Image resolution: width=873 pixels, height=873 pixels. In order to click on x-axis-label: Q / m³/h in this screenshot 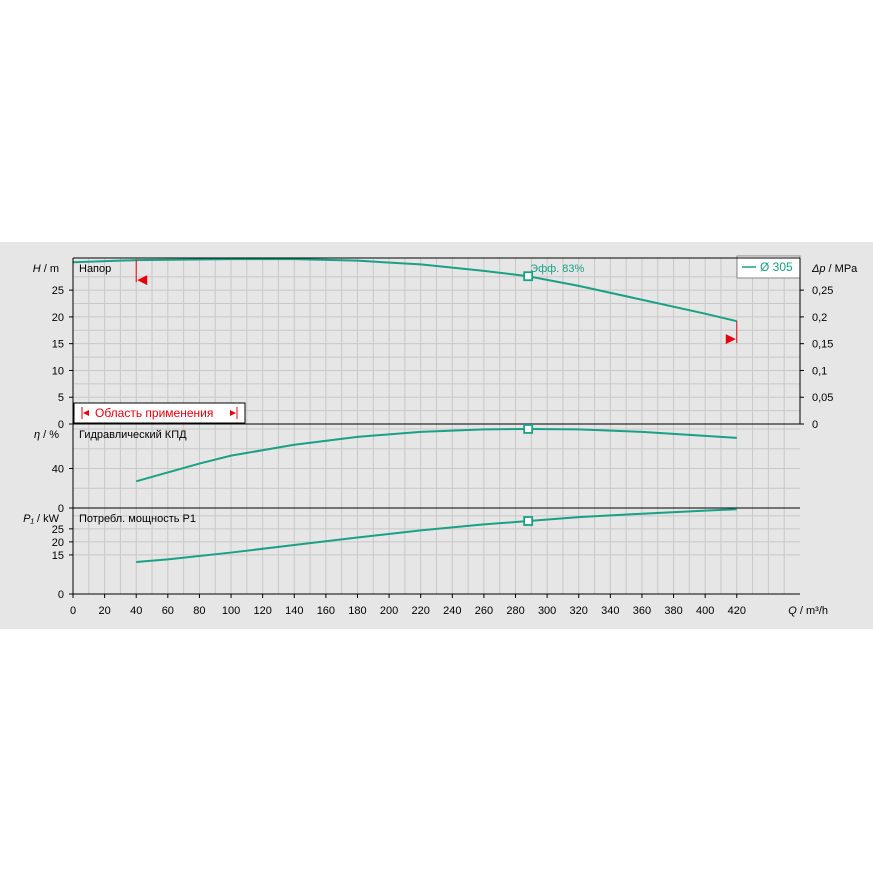, I will do `click(808, 611)`.